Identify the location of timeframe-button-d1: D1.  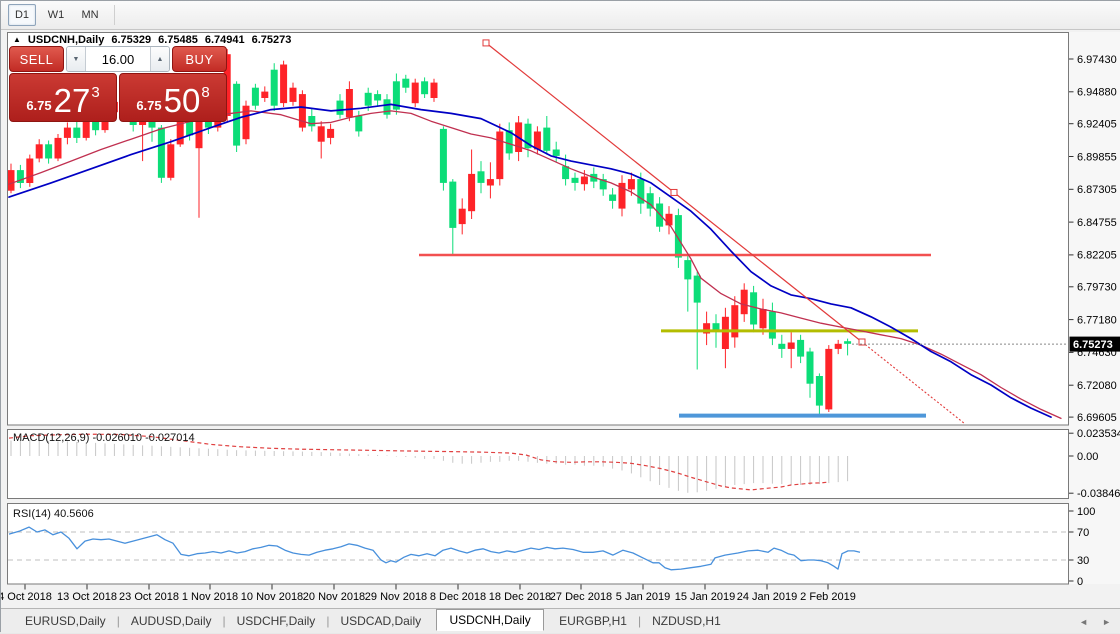
(22, 15).